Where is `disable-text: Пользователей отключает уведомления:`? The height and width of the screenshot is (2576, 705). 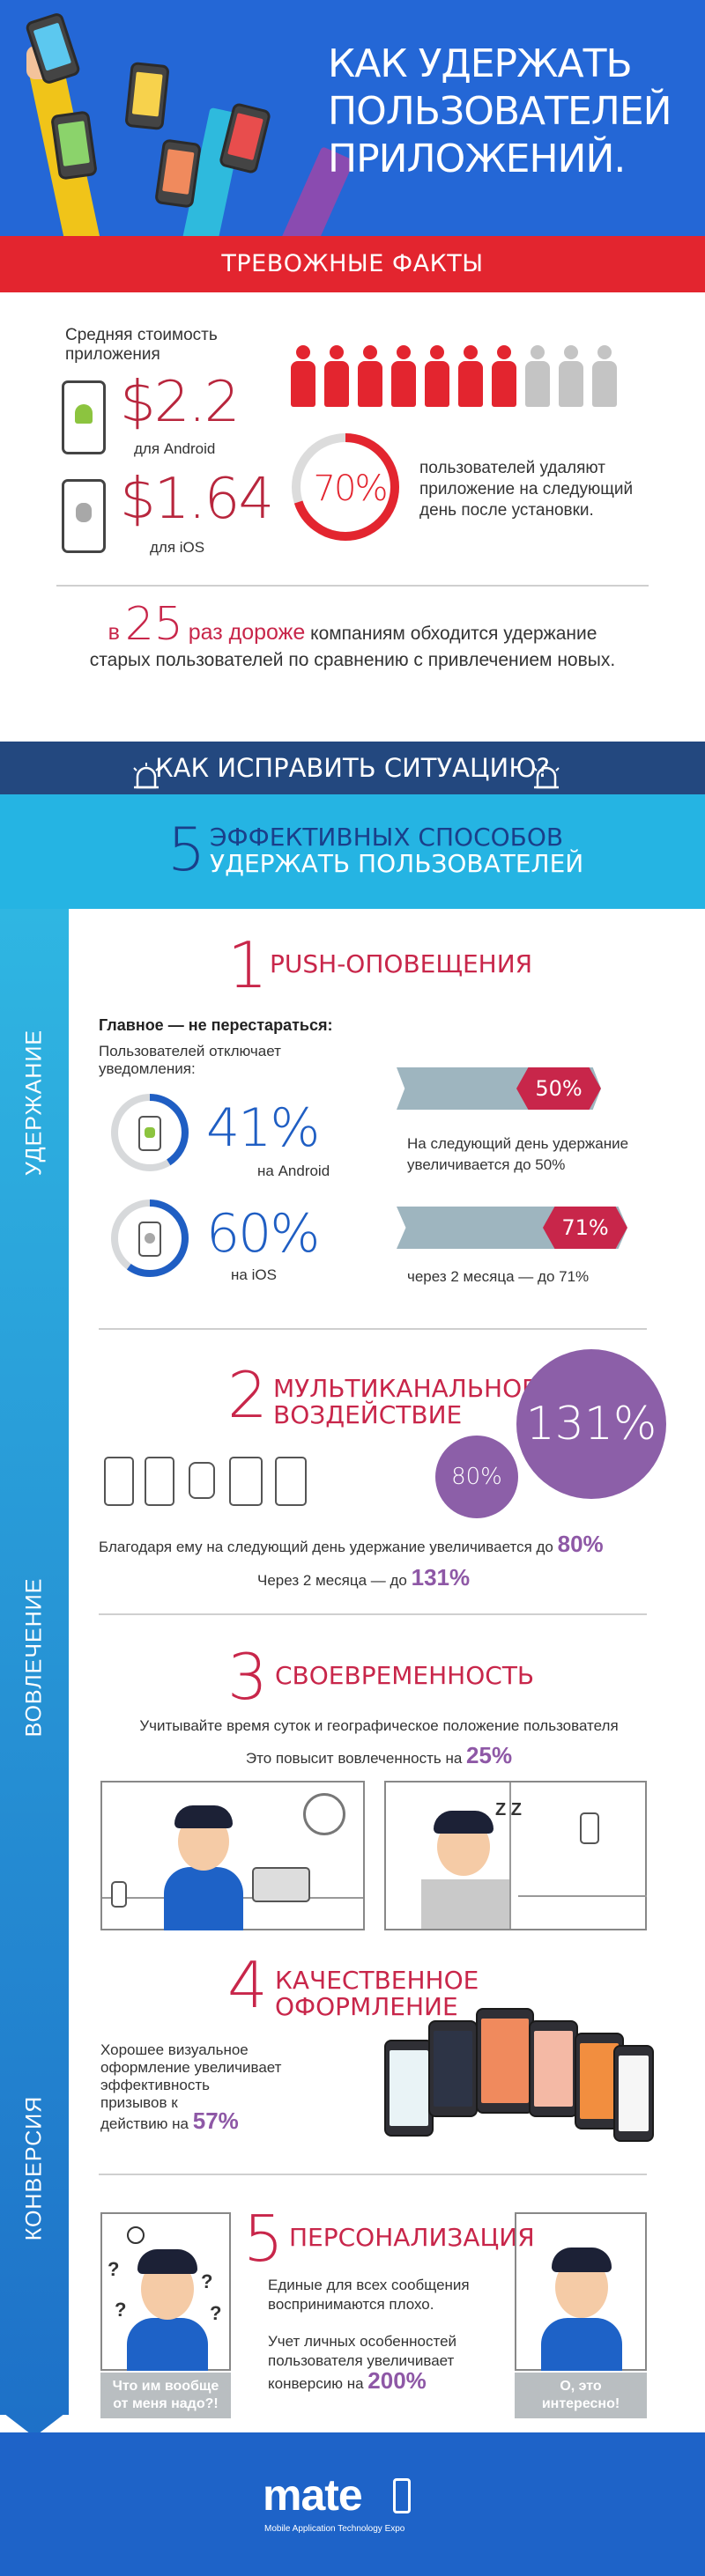
disable-text: Пользователей отключает уведомления: is located at coordinates (190, 1060).